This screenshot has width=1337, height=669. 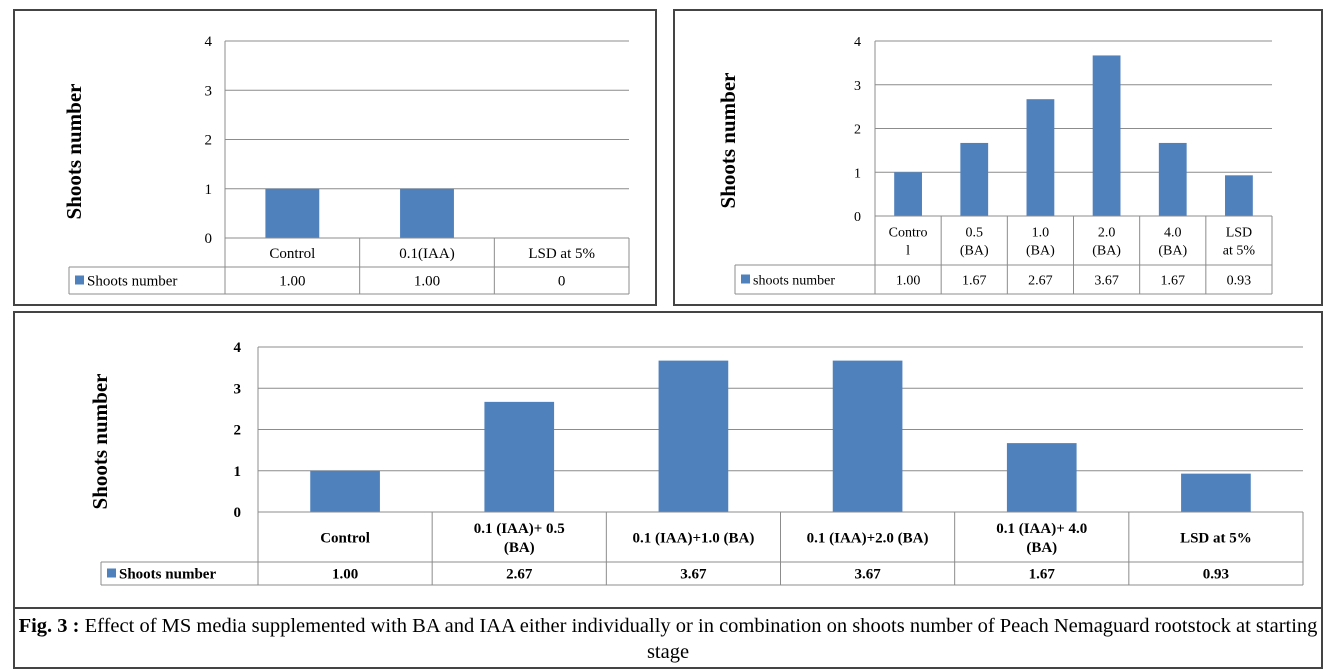 I want to click on x-category-label: 0.1 (IAA)+1.0 (BA), so click(x=693, y=538).